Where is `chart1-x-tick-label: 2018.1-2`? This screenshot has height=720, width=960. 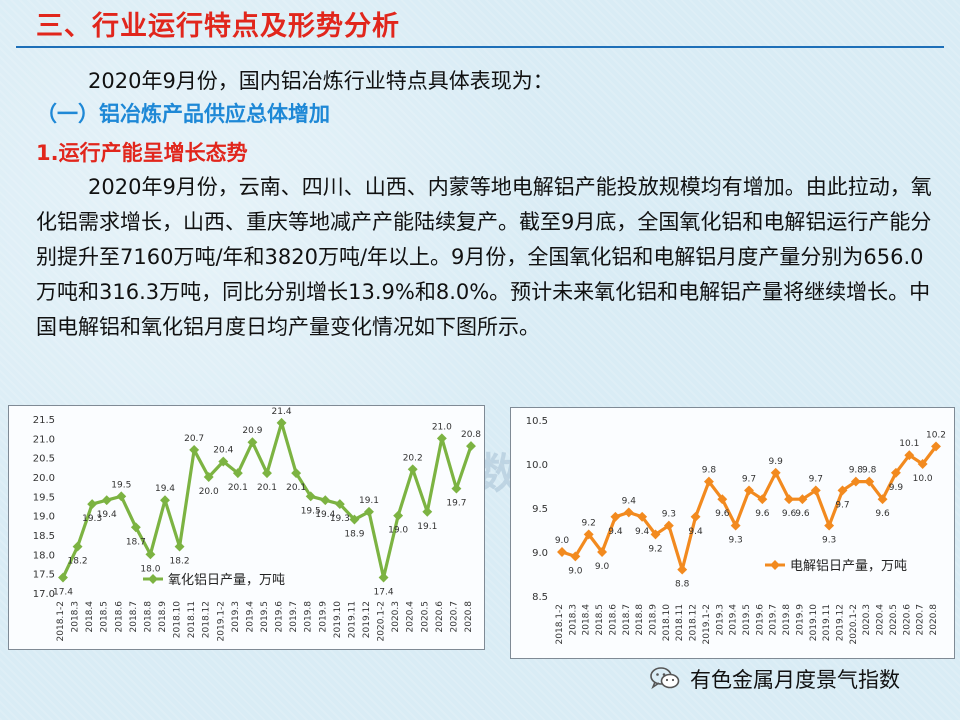
chart1-x-tick-label: 2018.1-2 is located at coordinates (61, 621).